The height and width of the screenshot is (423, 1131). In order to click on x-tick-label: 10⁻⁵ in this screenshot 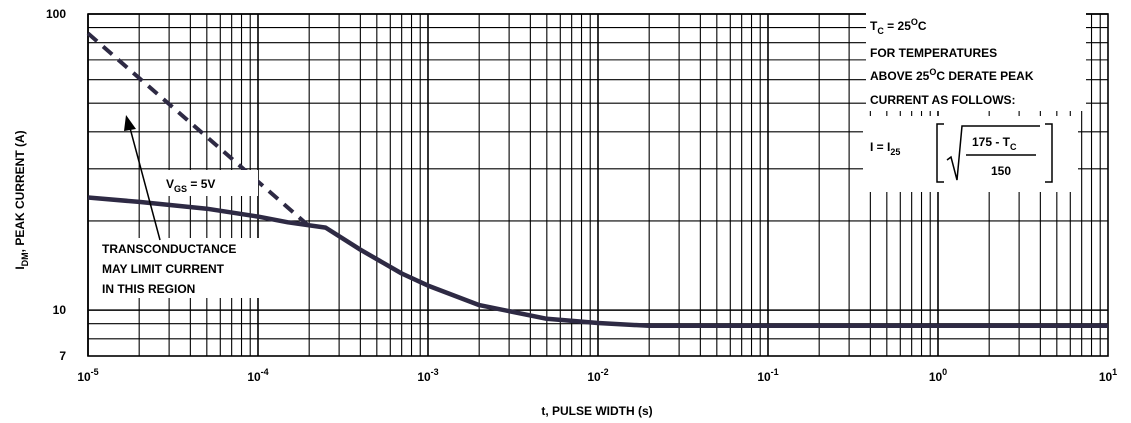, I will do `click(87, 375)`.